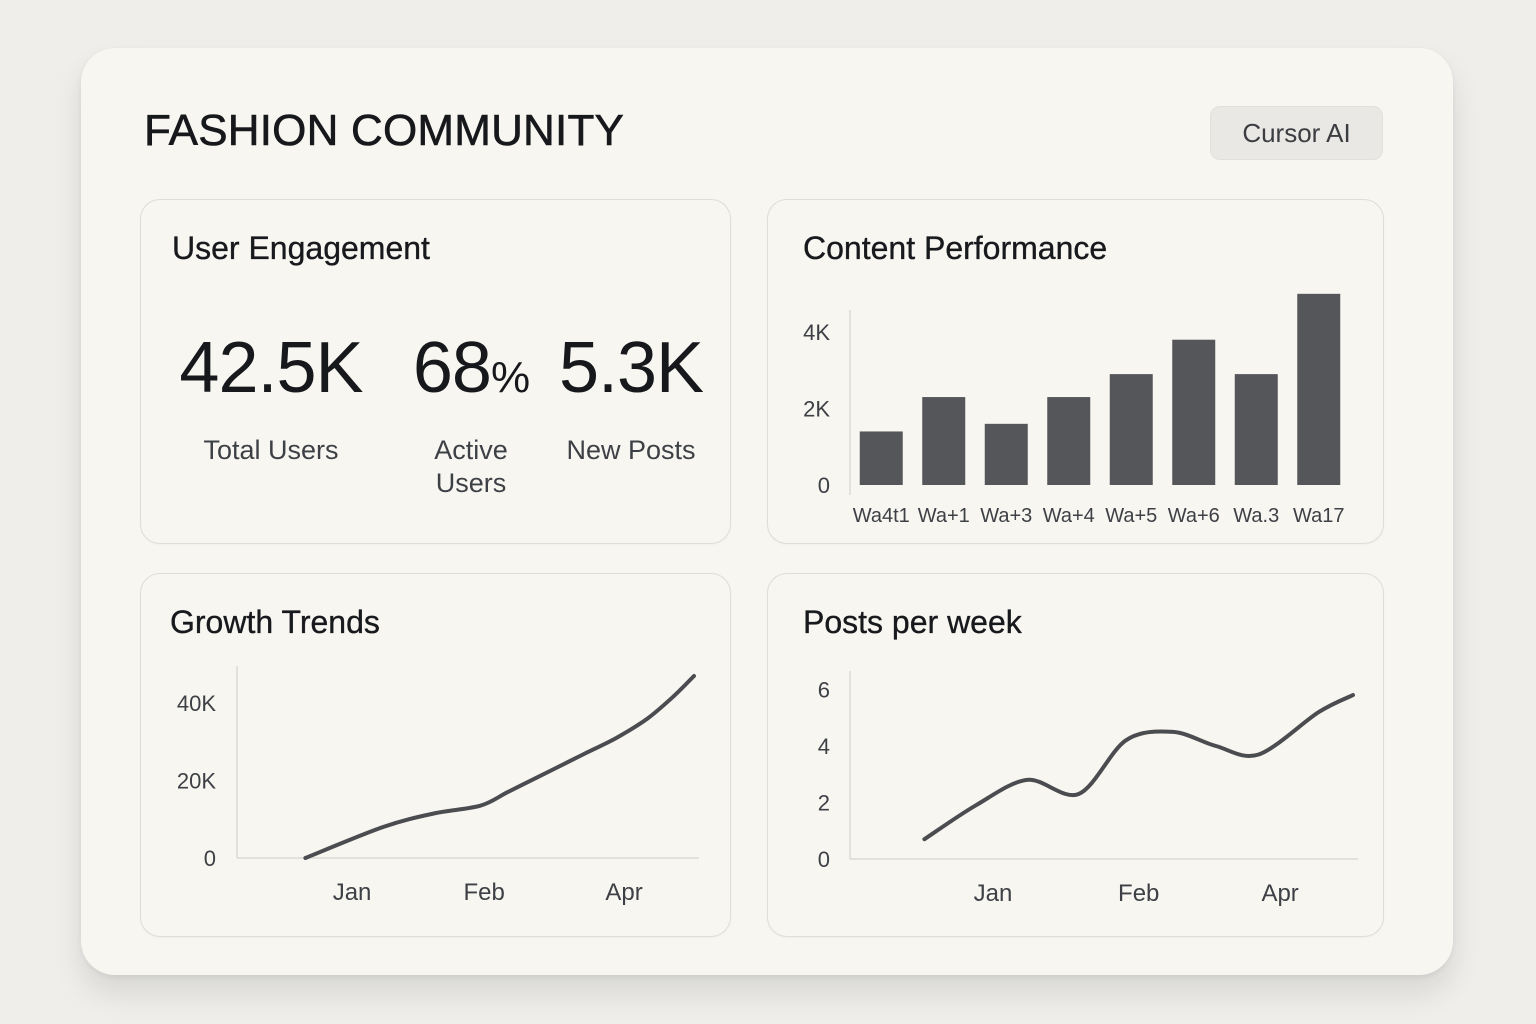 The height and width of the screenshot is (1024, 1536). What do you see at coordinates (471, 466) in the screenshot?
I see `metric-label: Active Users` at bounding box center [471, 466].